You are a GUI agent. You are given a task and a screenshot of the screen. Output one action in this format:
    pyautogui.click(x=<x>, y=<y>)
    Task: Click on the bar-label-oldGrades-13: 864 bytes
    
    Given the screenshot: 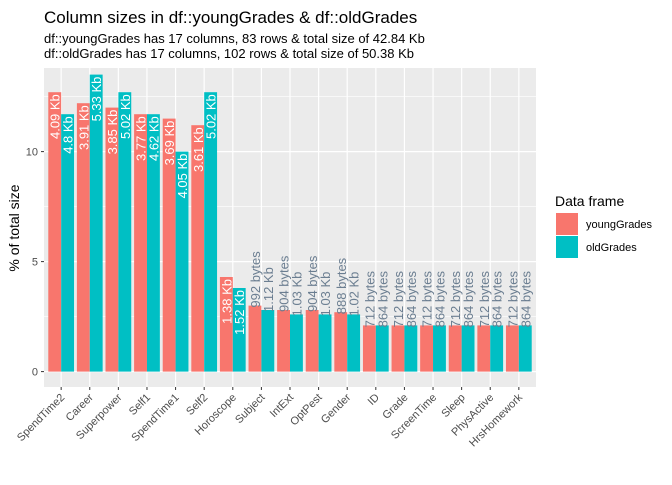 What is the action you would take?
    pyautogui.click(x=439, y=299)
    